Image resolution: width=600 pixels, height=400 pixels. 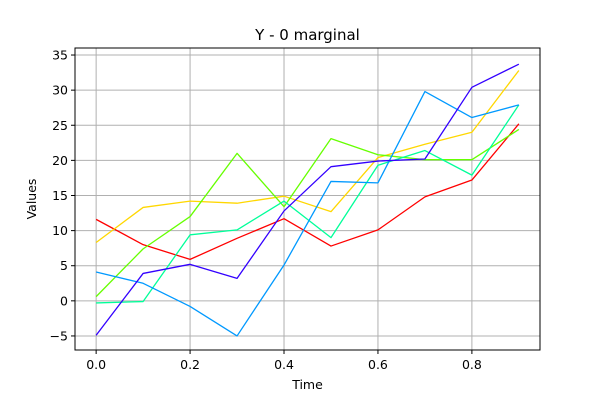 I want to click on x-tick-label: 0.6, so click(x=378, y=364).